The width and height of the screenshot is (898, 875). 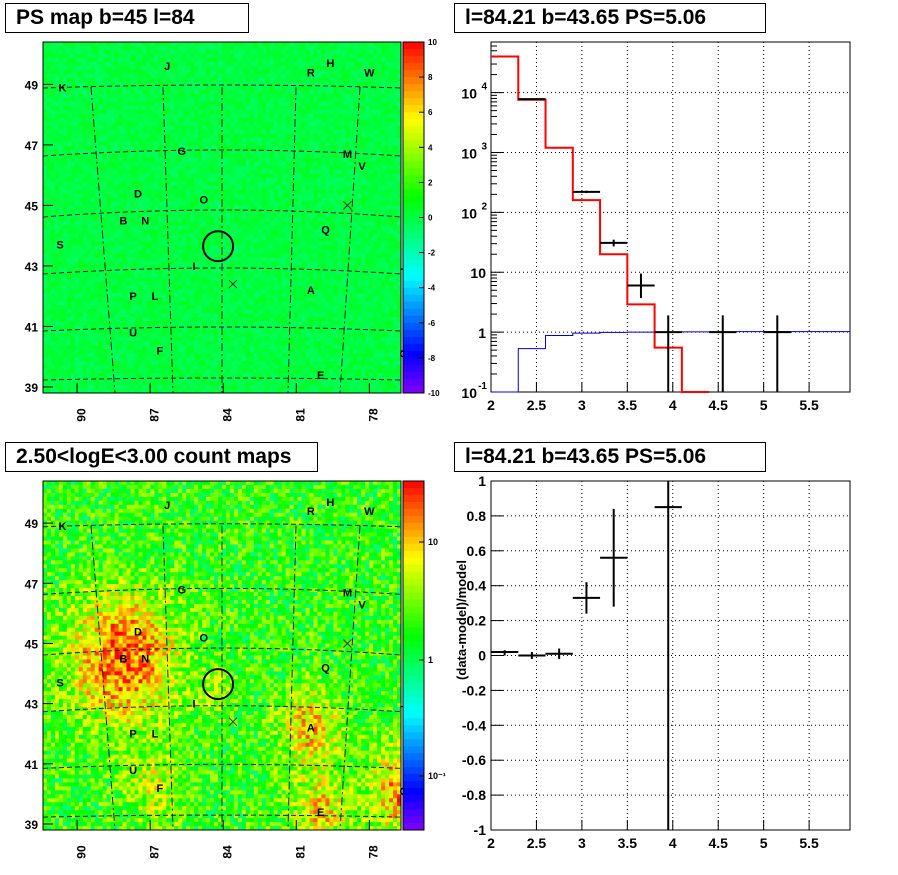 I want to click on colorbar-tick-label: 8, so click(x=430, y=77).